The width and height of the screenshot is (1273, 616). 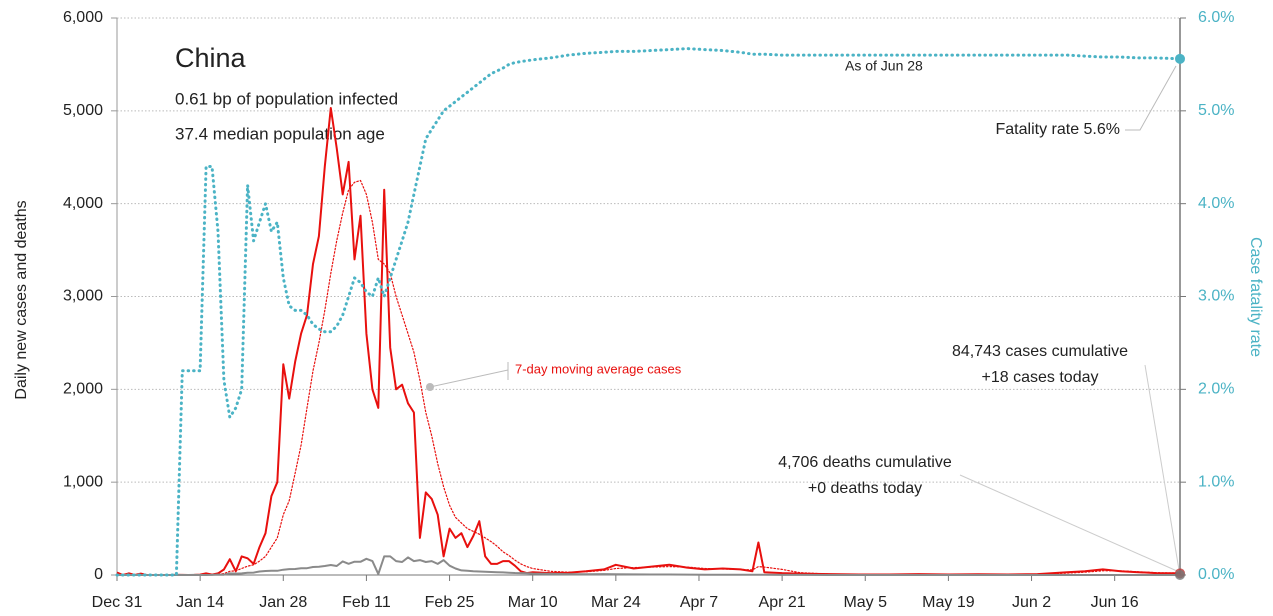 What do you see at coordinates (1115, 602) in the screenshot?
I see `x-tick-label: Jun 16` at bounding box center [1115, 602].